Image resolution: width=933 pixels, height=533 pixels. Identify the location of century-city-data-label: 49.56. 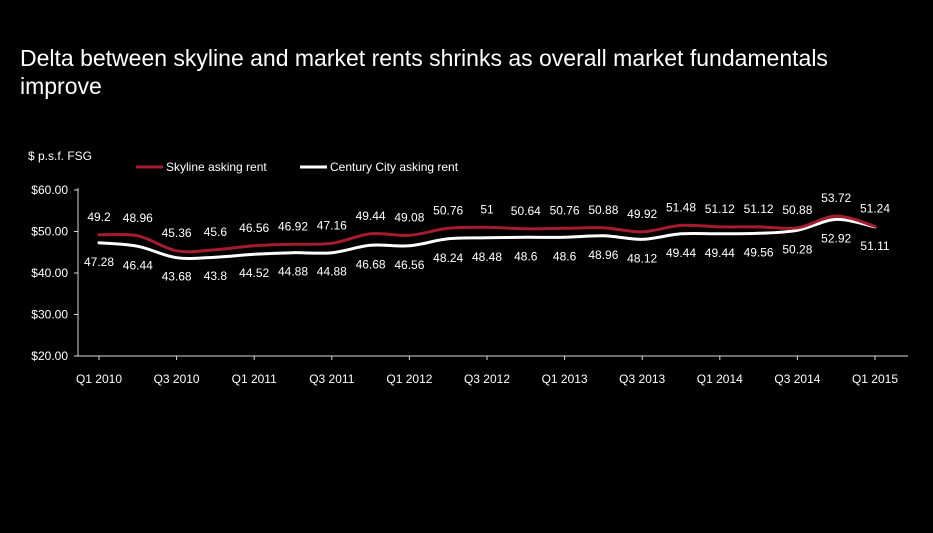
(759, 252).